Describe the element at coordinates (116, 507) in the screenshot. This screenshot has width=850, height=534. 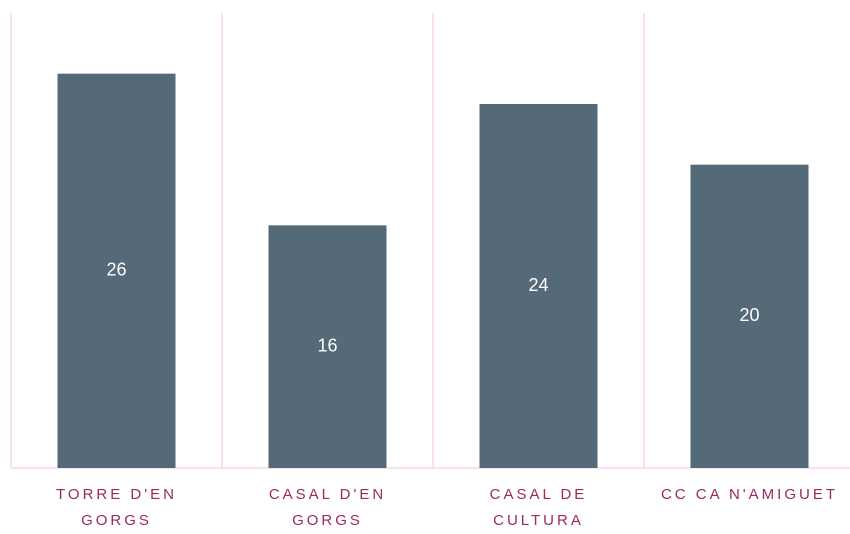
I see `category-label: TORRE D'EN GORGS` at that location.